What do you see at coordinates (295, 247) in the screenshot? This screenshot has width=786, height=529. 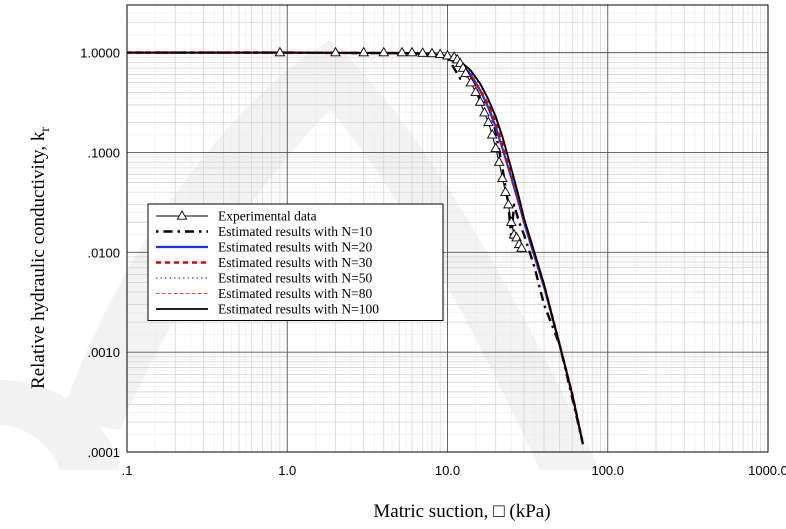 I see `legend-label: Estimated results with N=20` at bounding box center [295, 247].